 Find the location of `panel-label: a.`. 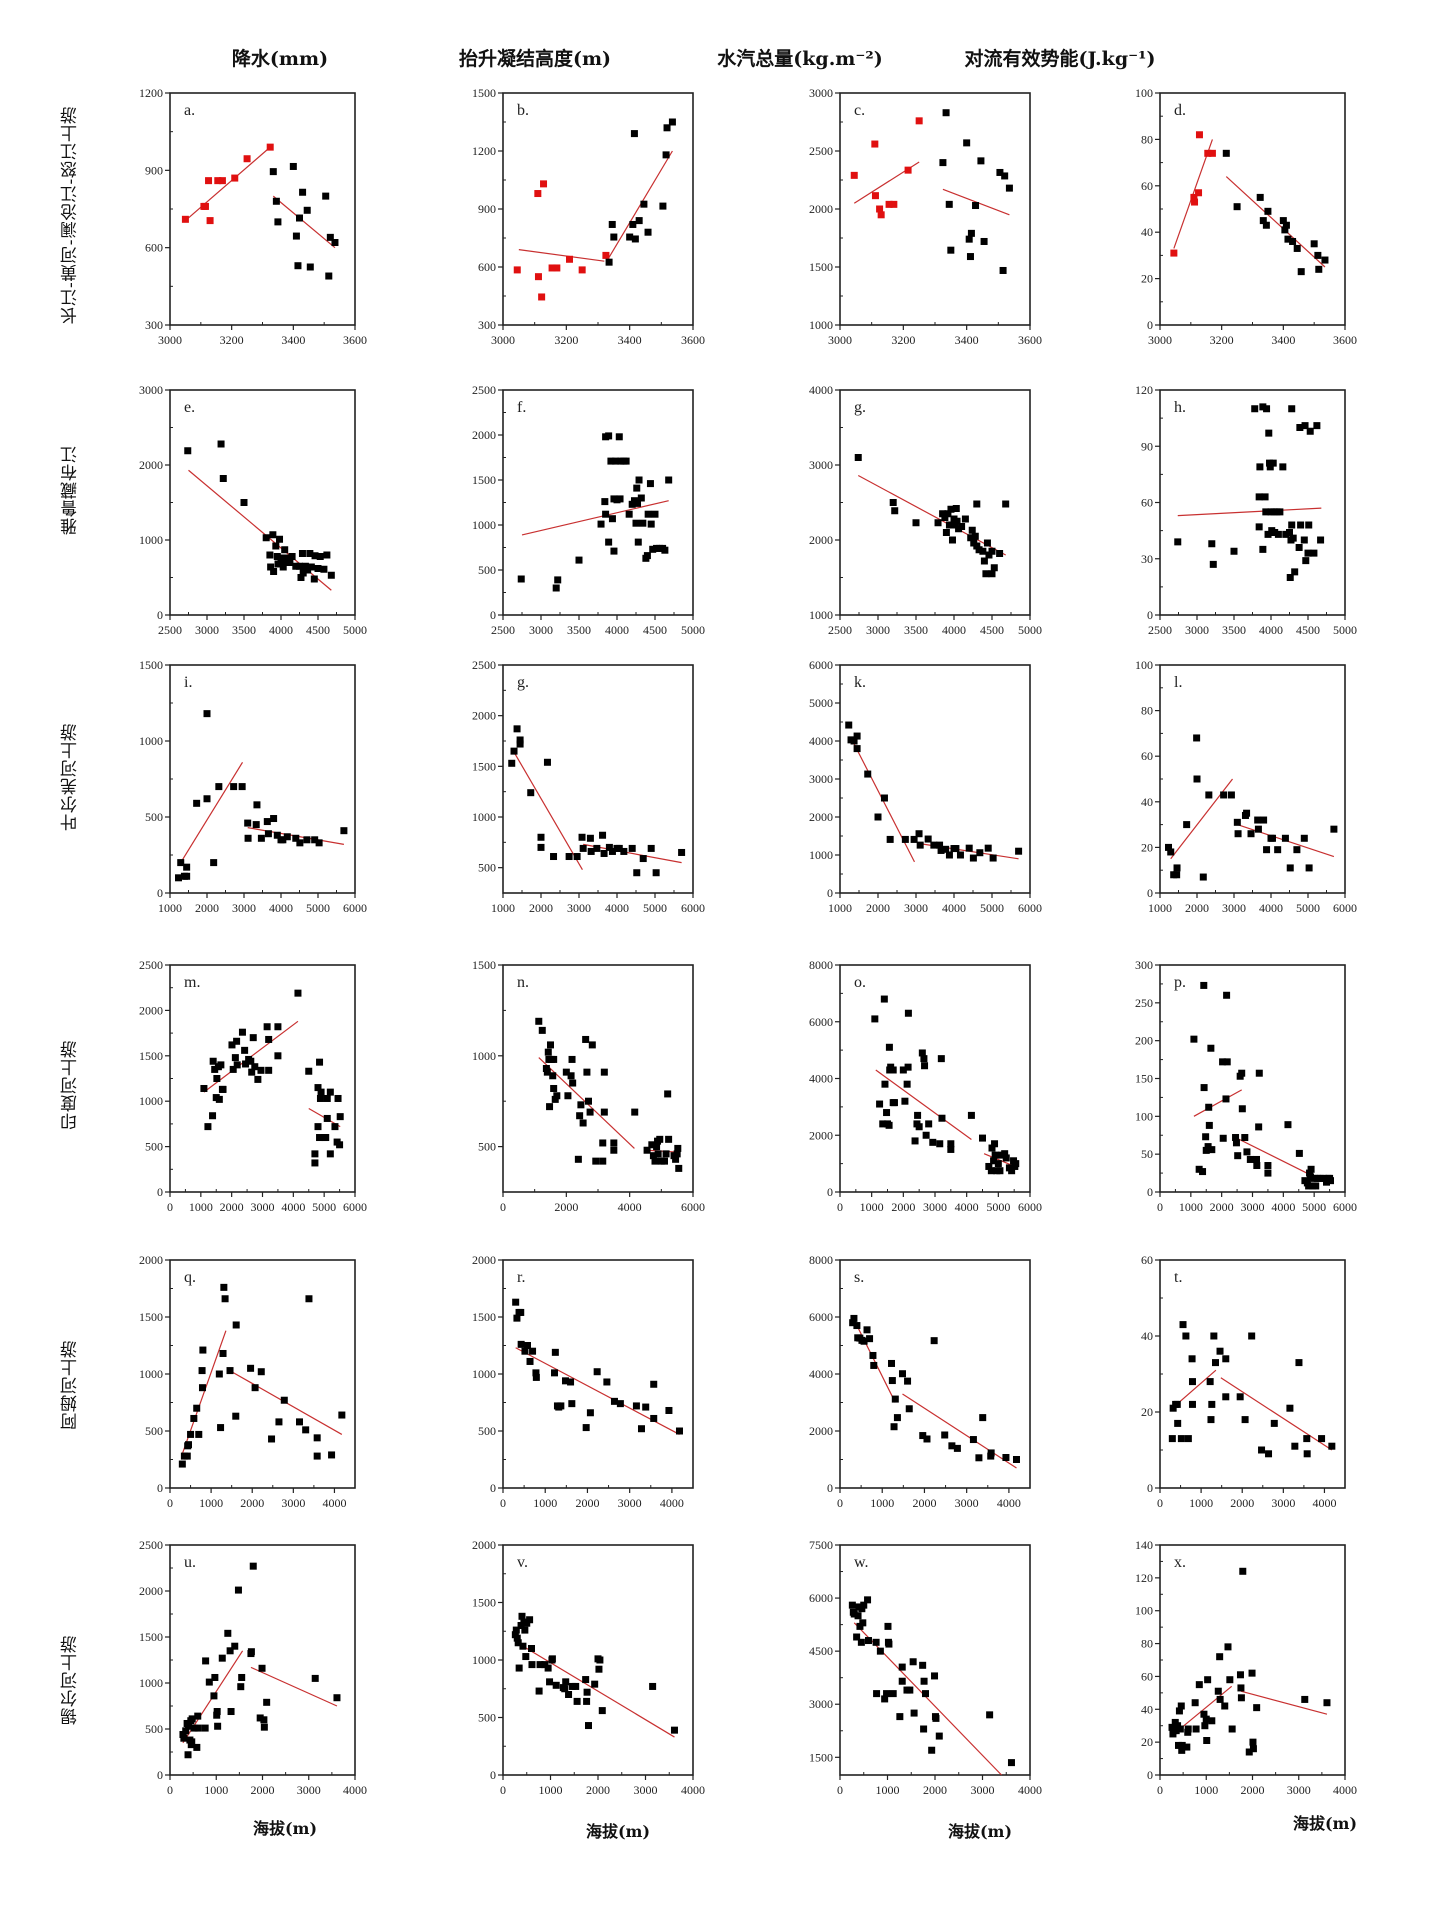

panel-label: a. is located at coordinates (189, 110).